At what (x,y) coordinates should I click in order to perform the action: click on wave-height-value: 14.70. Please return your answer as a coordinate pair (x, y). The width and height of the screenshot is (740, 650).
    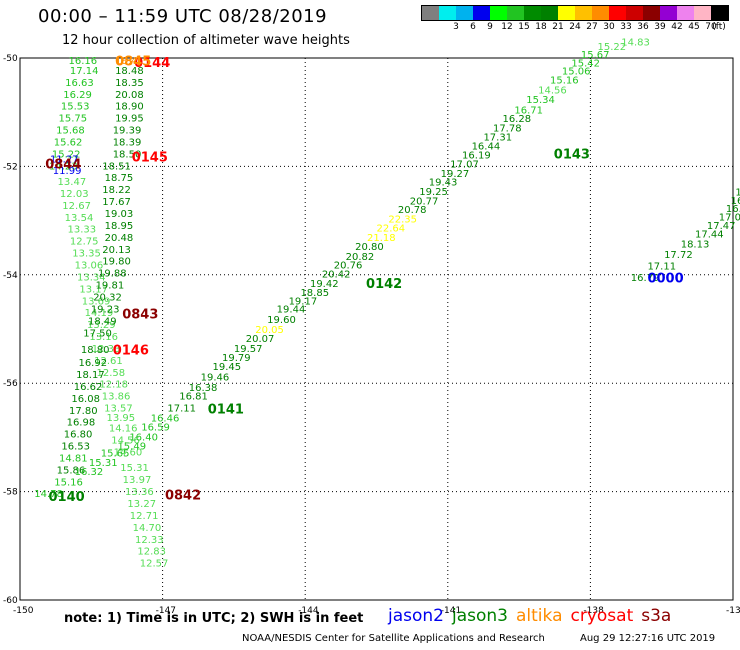
    Looking at the image, I should click on (147, 528).